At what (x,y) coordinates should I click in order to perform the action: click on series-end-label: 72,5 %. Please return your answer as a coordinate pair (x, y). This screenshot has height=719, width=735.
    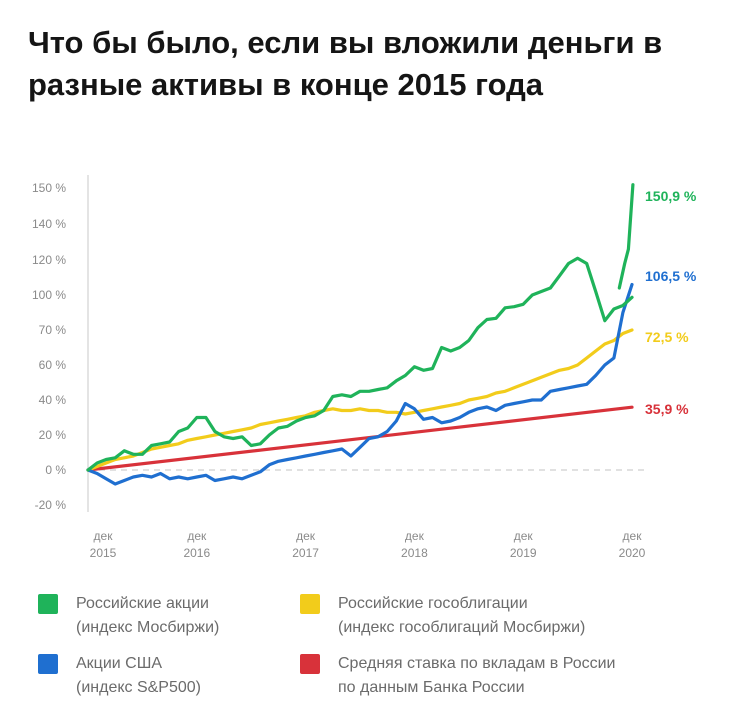
    Looking at the image, I should click on (667, 337).